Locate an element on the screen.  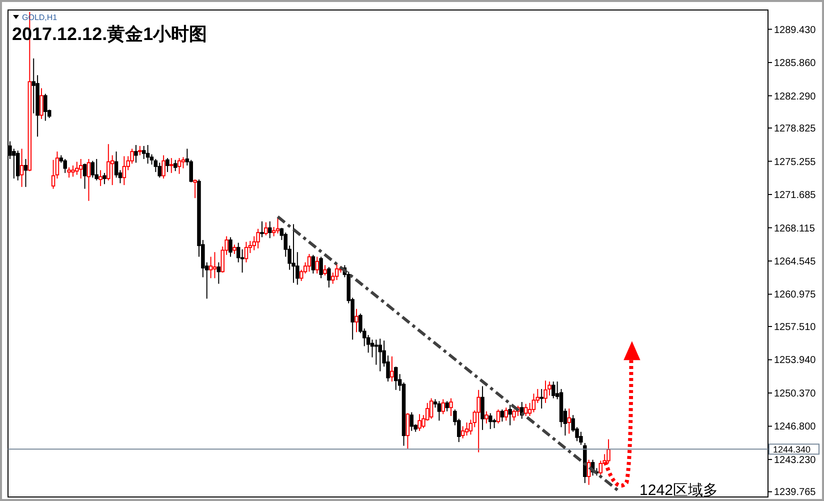
y-tick-label: 1285.860 is located at coordinates (795, 64).